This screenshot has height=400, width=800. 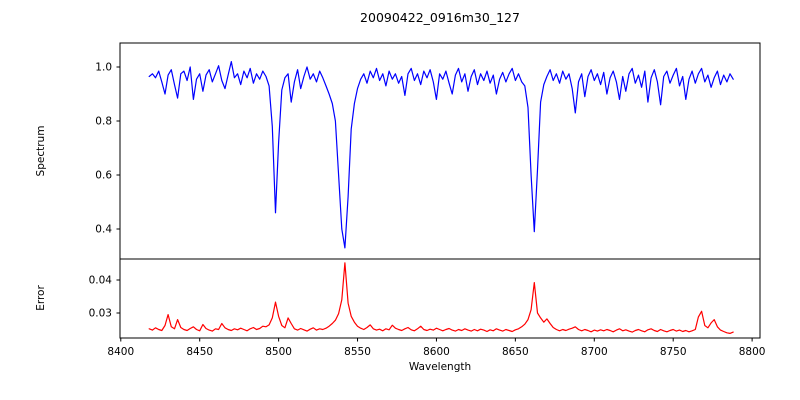 What do you see at coordinates (103, 122) in the screenshot?
I see `spectrum-y-tick-label: 0.8` at bounding box center [103, 122].